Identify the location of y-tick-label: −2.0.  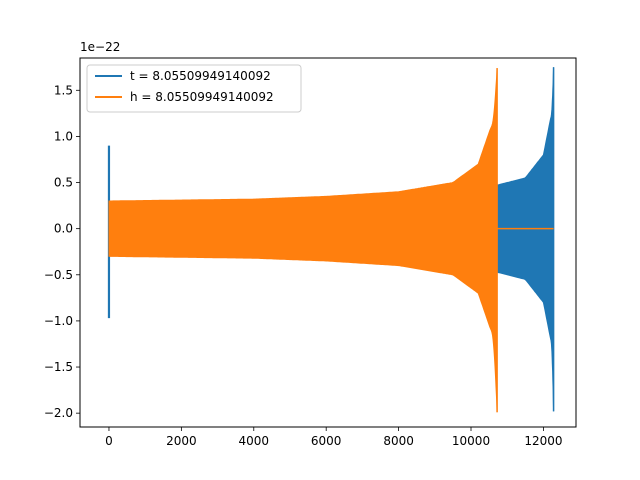
(58, 413).